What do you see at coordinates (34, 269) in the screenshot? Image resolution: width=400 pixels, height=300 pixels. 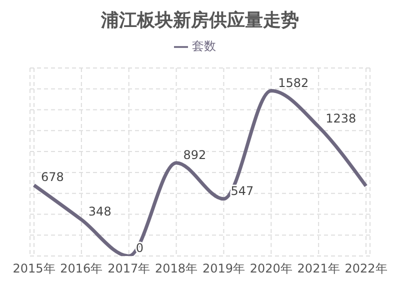 I see `x-tick-label: 2015年` at bounding box center [34, 269].